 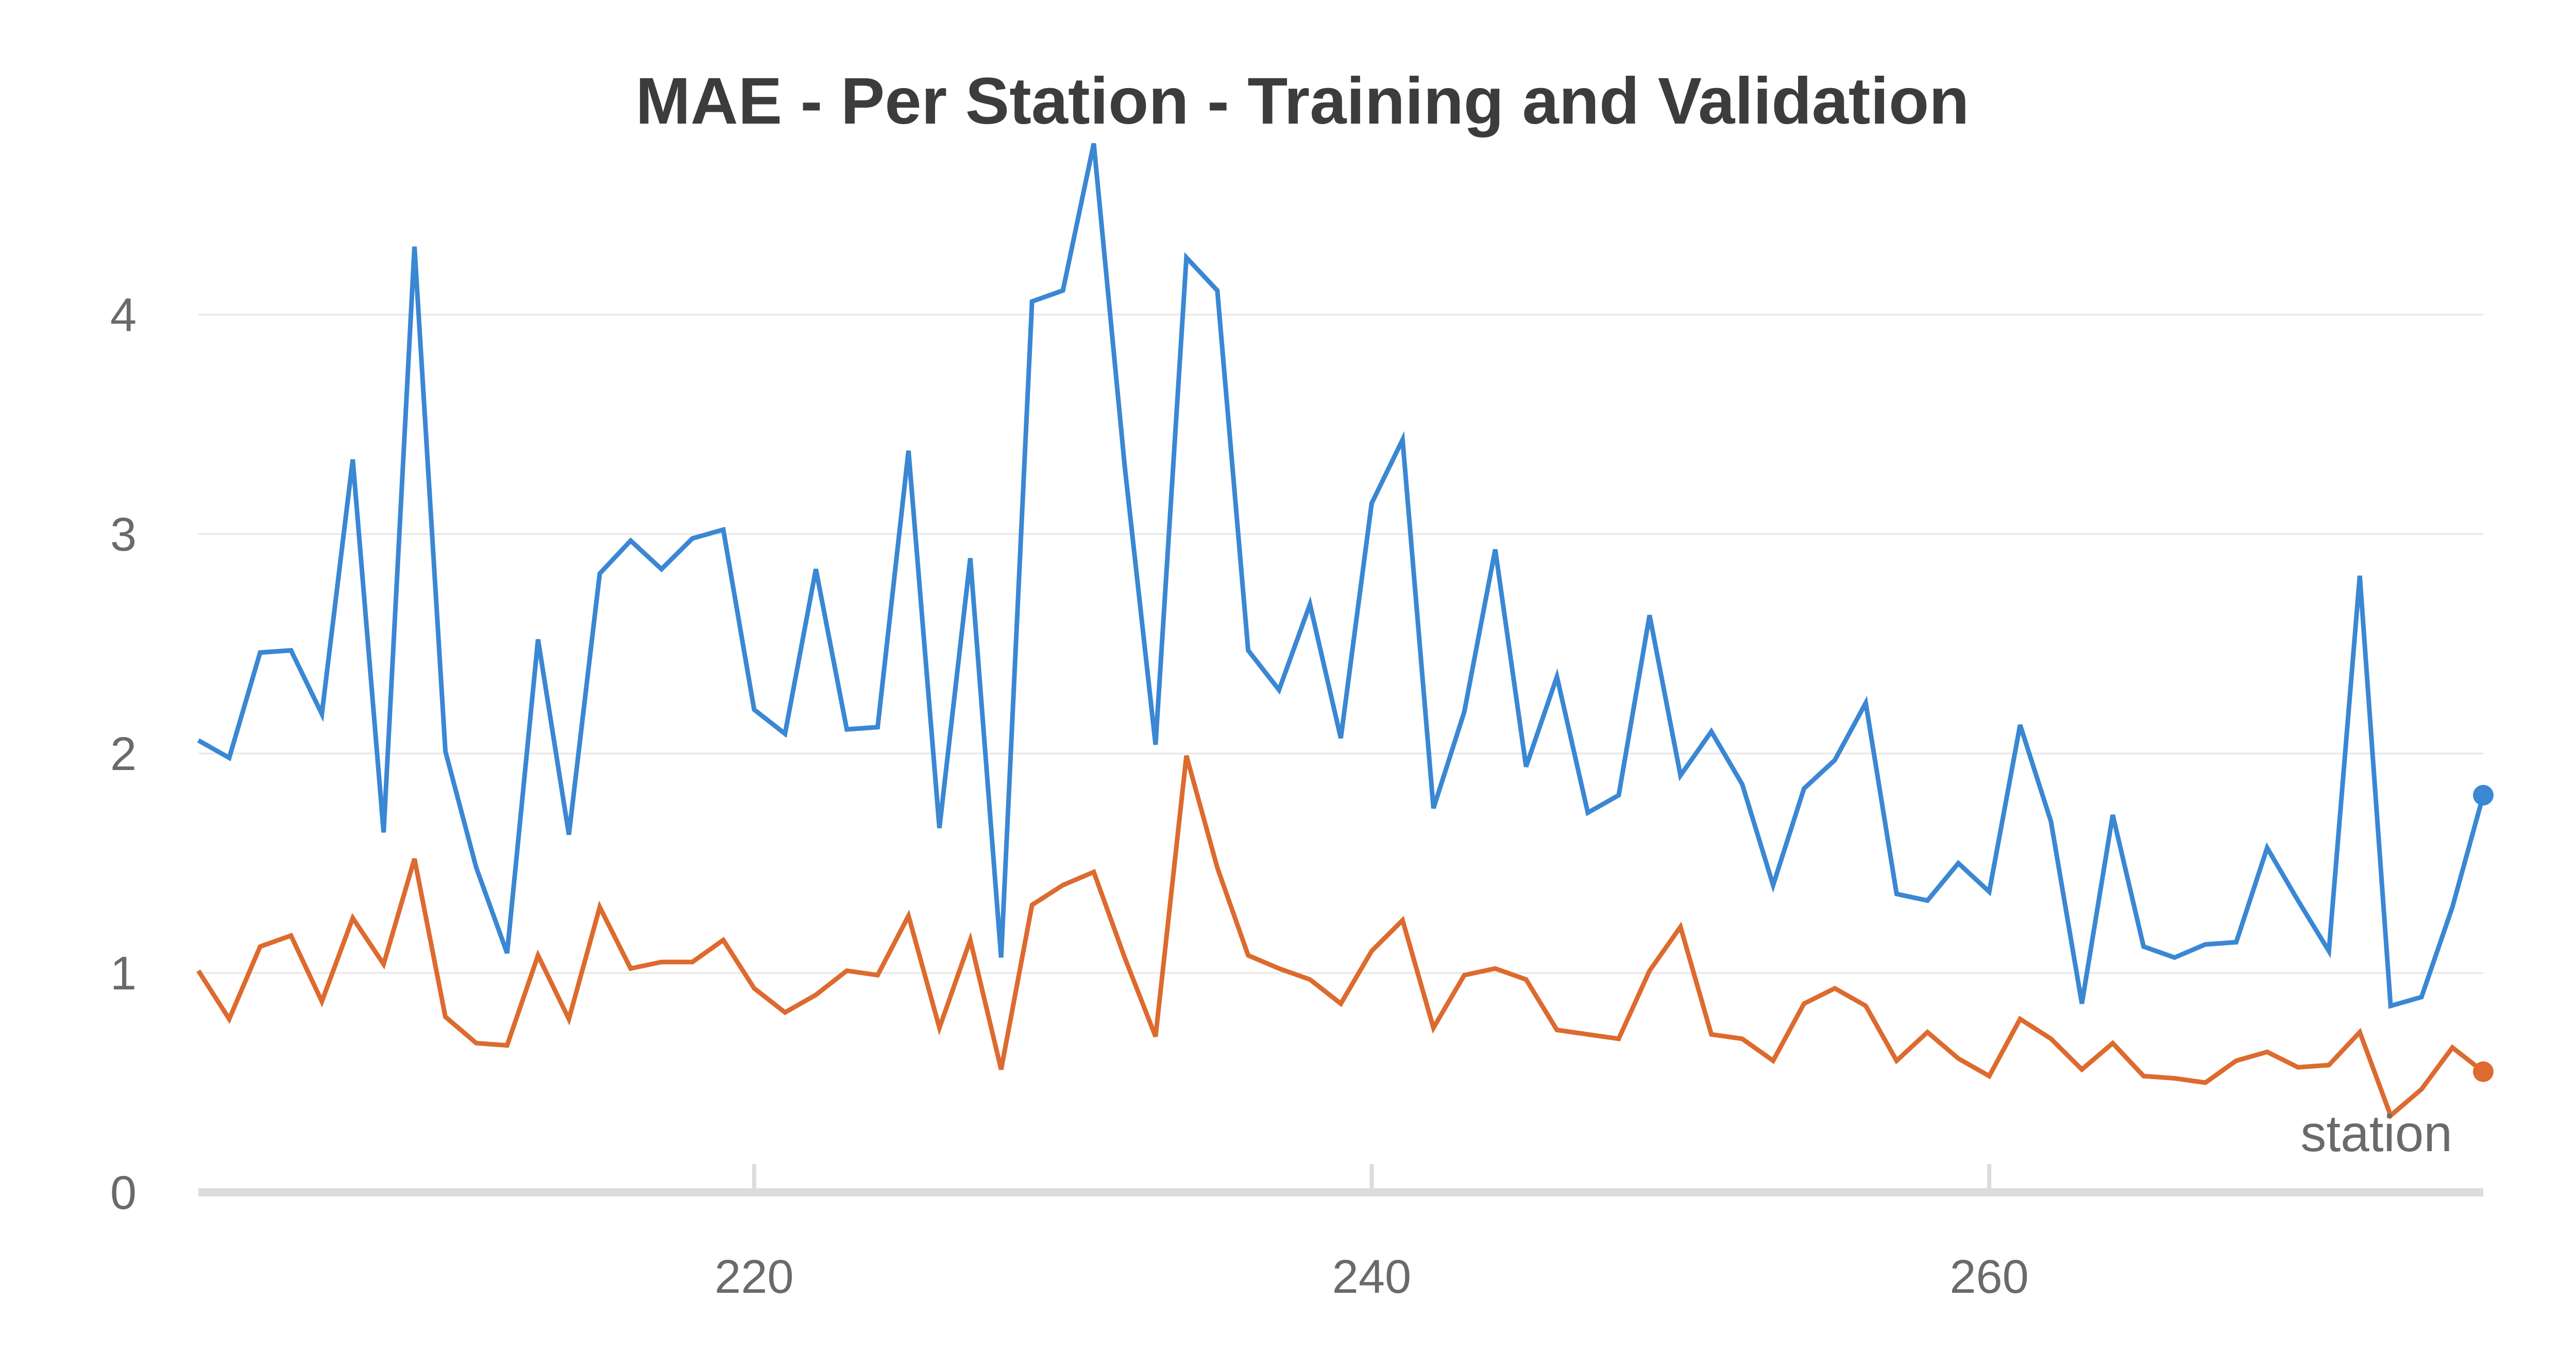 I want to click on x-tick-label: 220, so click(x=754, y=1277).